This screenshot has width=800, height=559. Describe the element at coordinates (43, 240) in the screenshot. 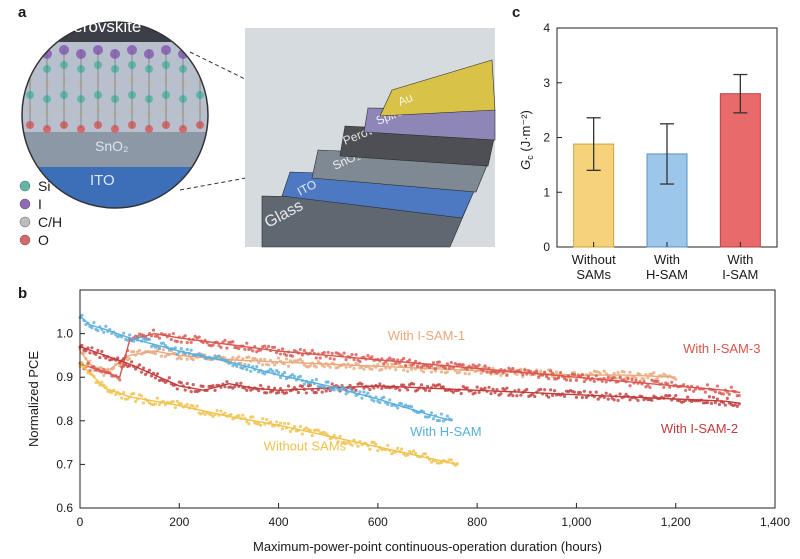

I see `legend-label-o: O` at that location.